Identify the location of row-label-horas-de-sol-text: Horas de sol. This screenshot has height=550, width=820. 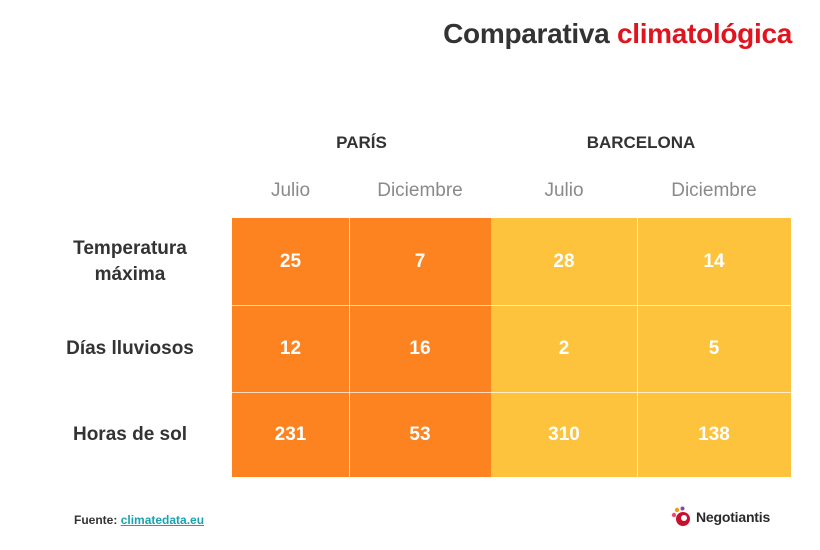
(130, 434).